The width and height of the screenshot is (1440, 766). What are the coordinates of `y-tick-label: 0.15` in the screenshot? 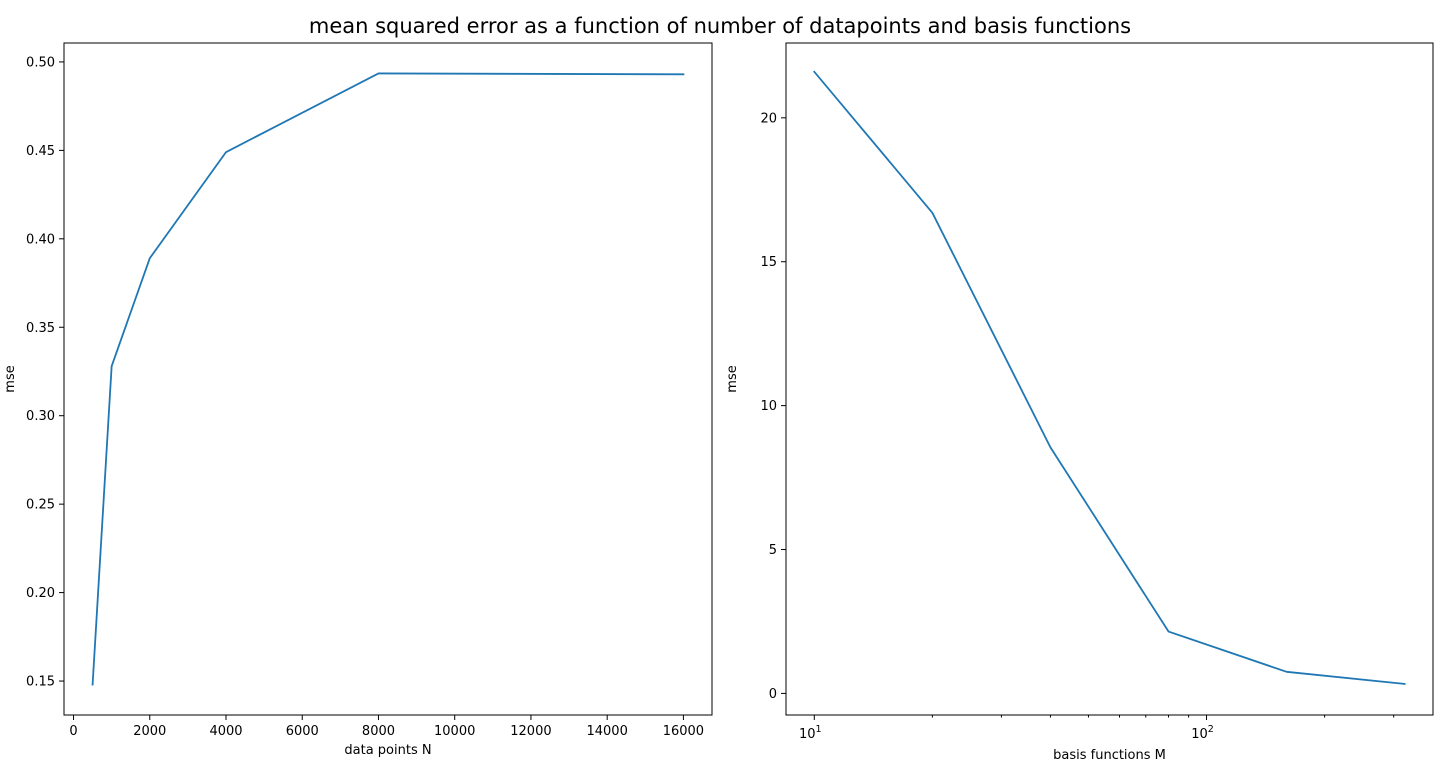 It's located at (40, 682).